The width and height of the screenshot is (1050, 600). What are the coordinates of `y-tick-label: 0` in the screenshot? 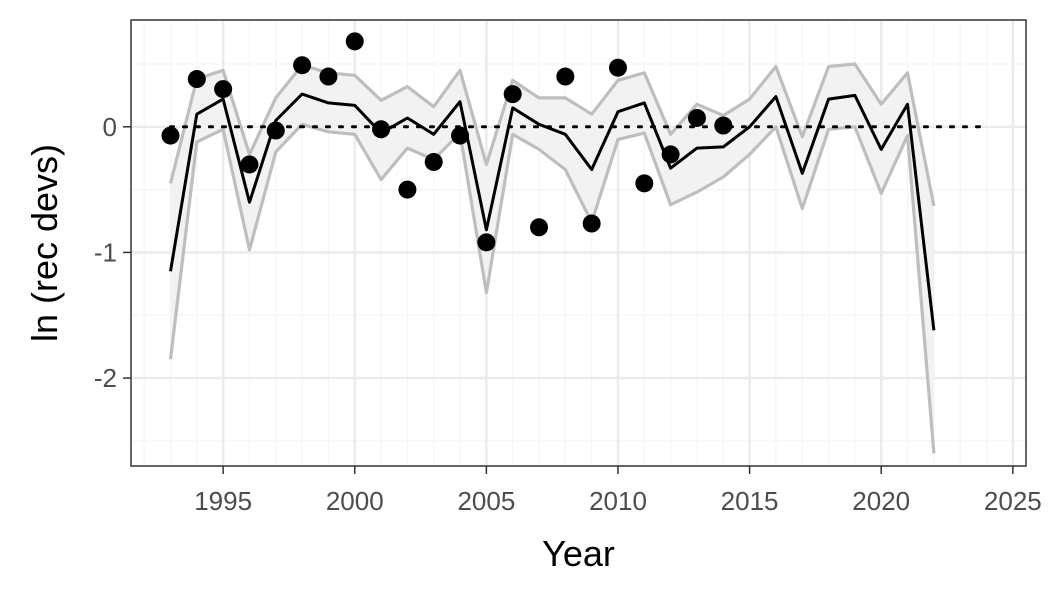 It's located at (110, 127).